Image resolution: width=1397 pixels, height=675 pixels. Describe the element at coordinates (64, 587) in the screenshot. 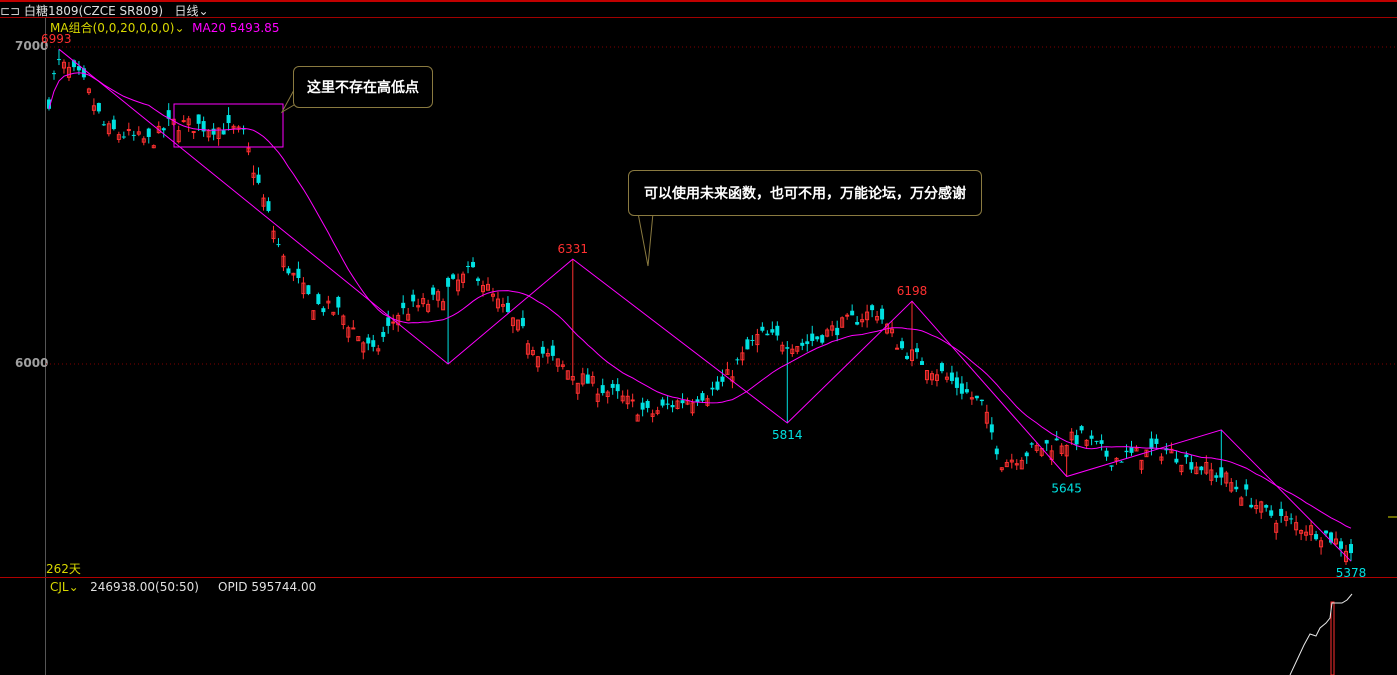

I see `volume-selector: CJL⌄` at that location.